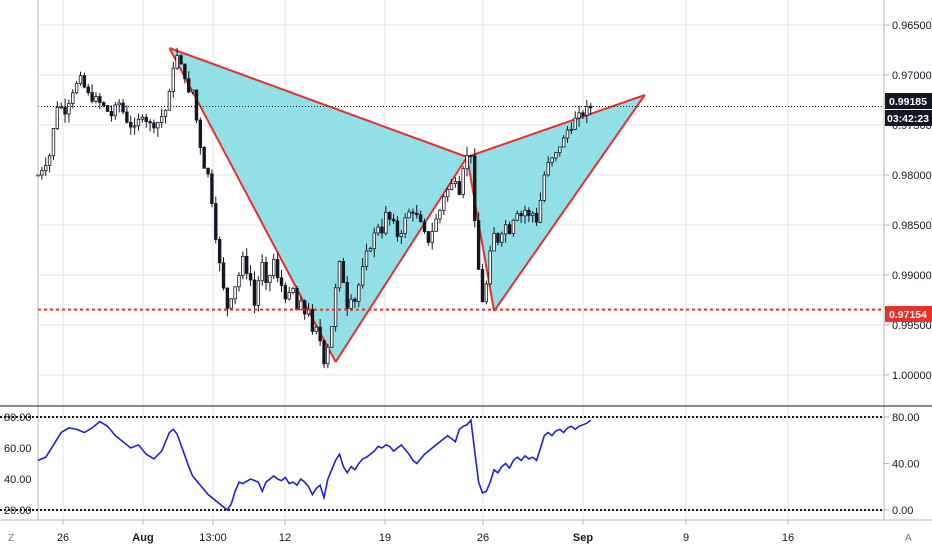  I want to click on pattern-leg-bd, so click(556, 126).